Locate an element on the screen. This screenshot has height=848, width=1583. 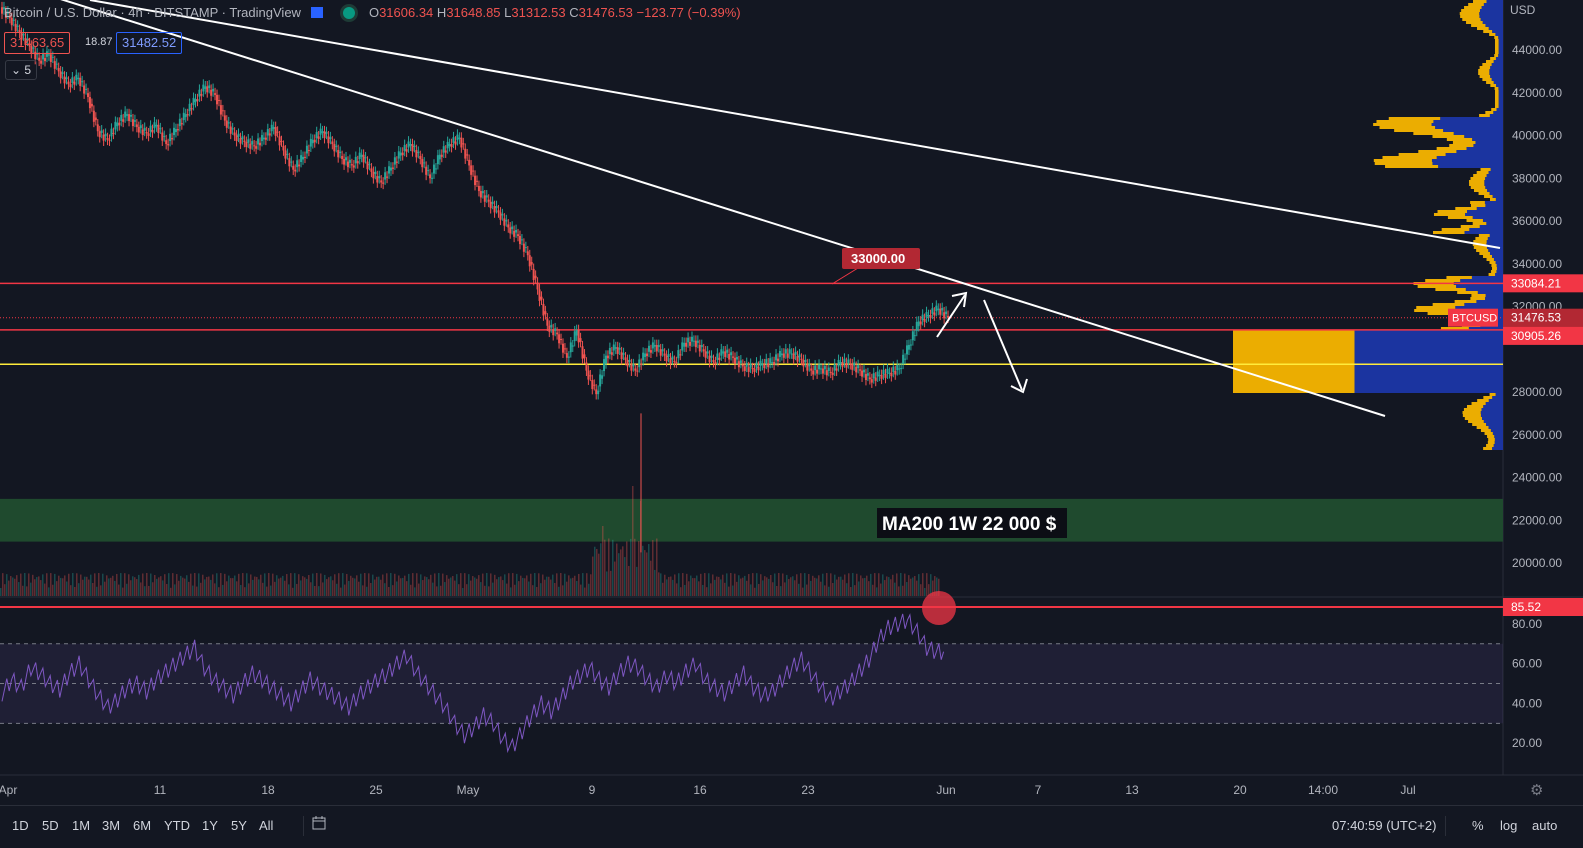
settings-gear-icon: ⚙ is located at coordinates (1537, 790).